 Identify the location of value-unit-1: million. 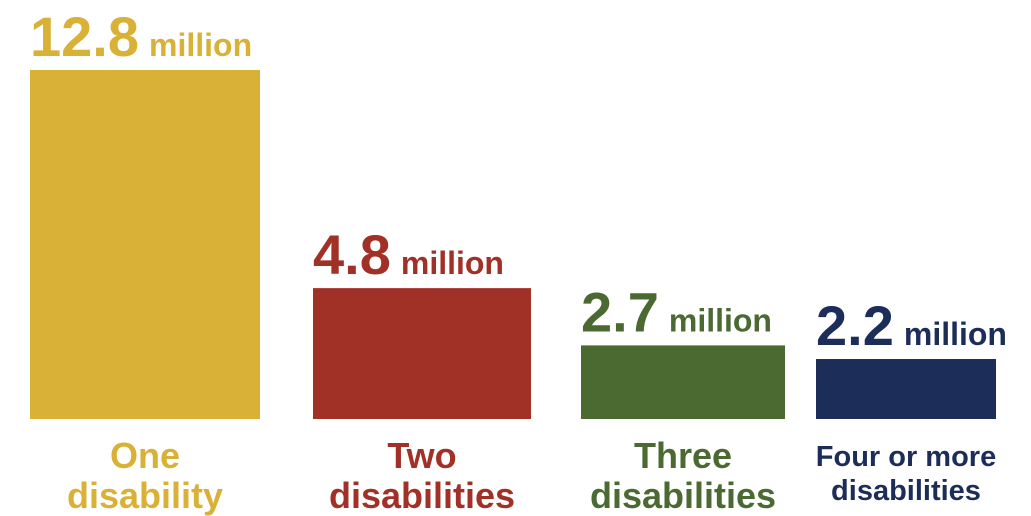
(200, 45).